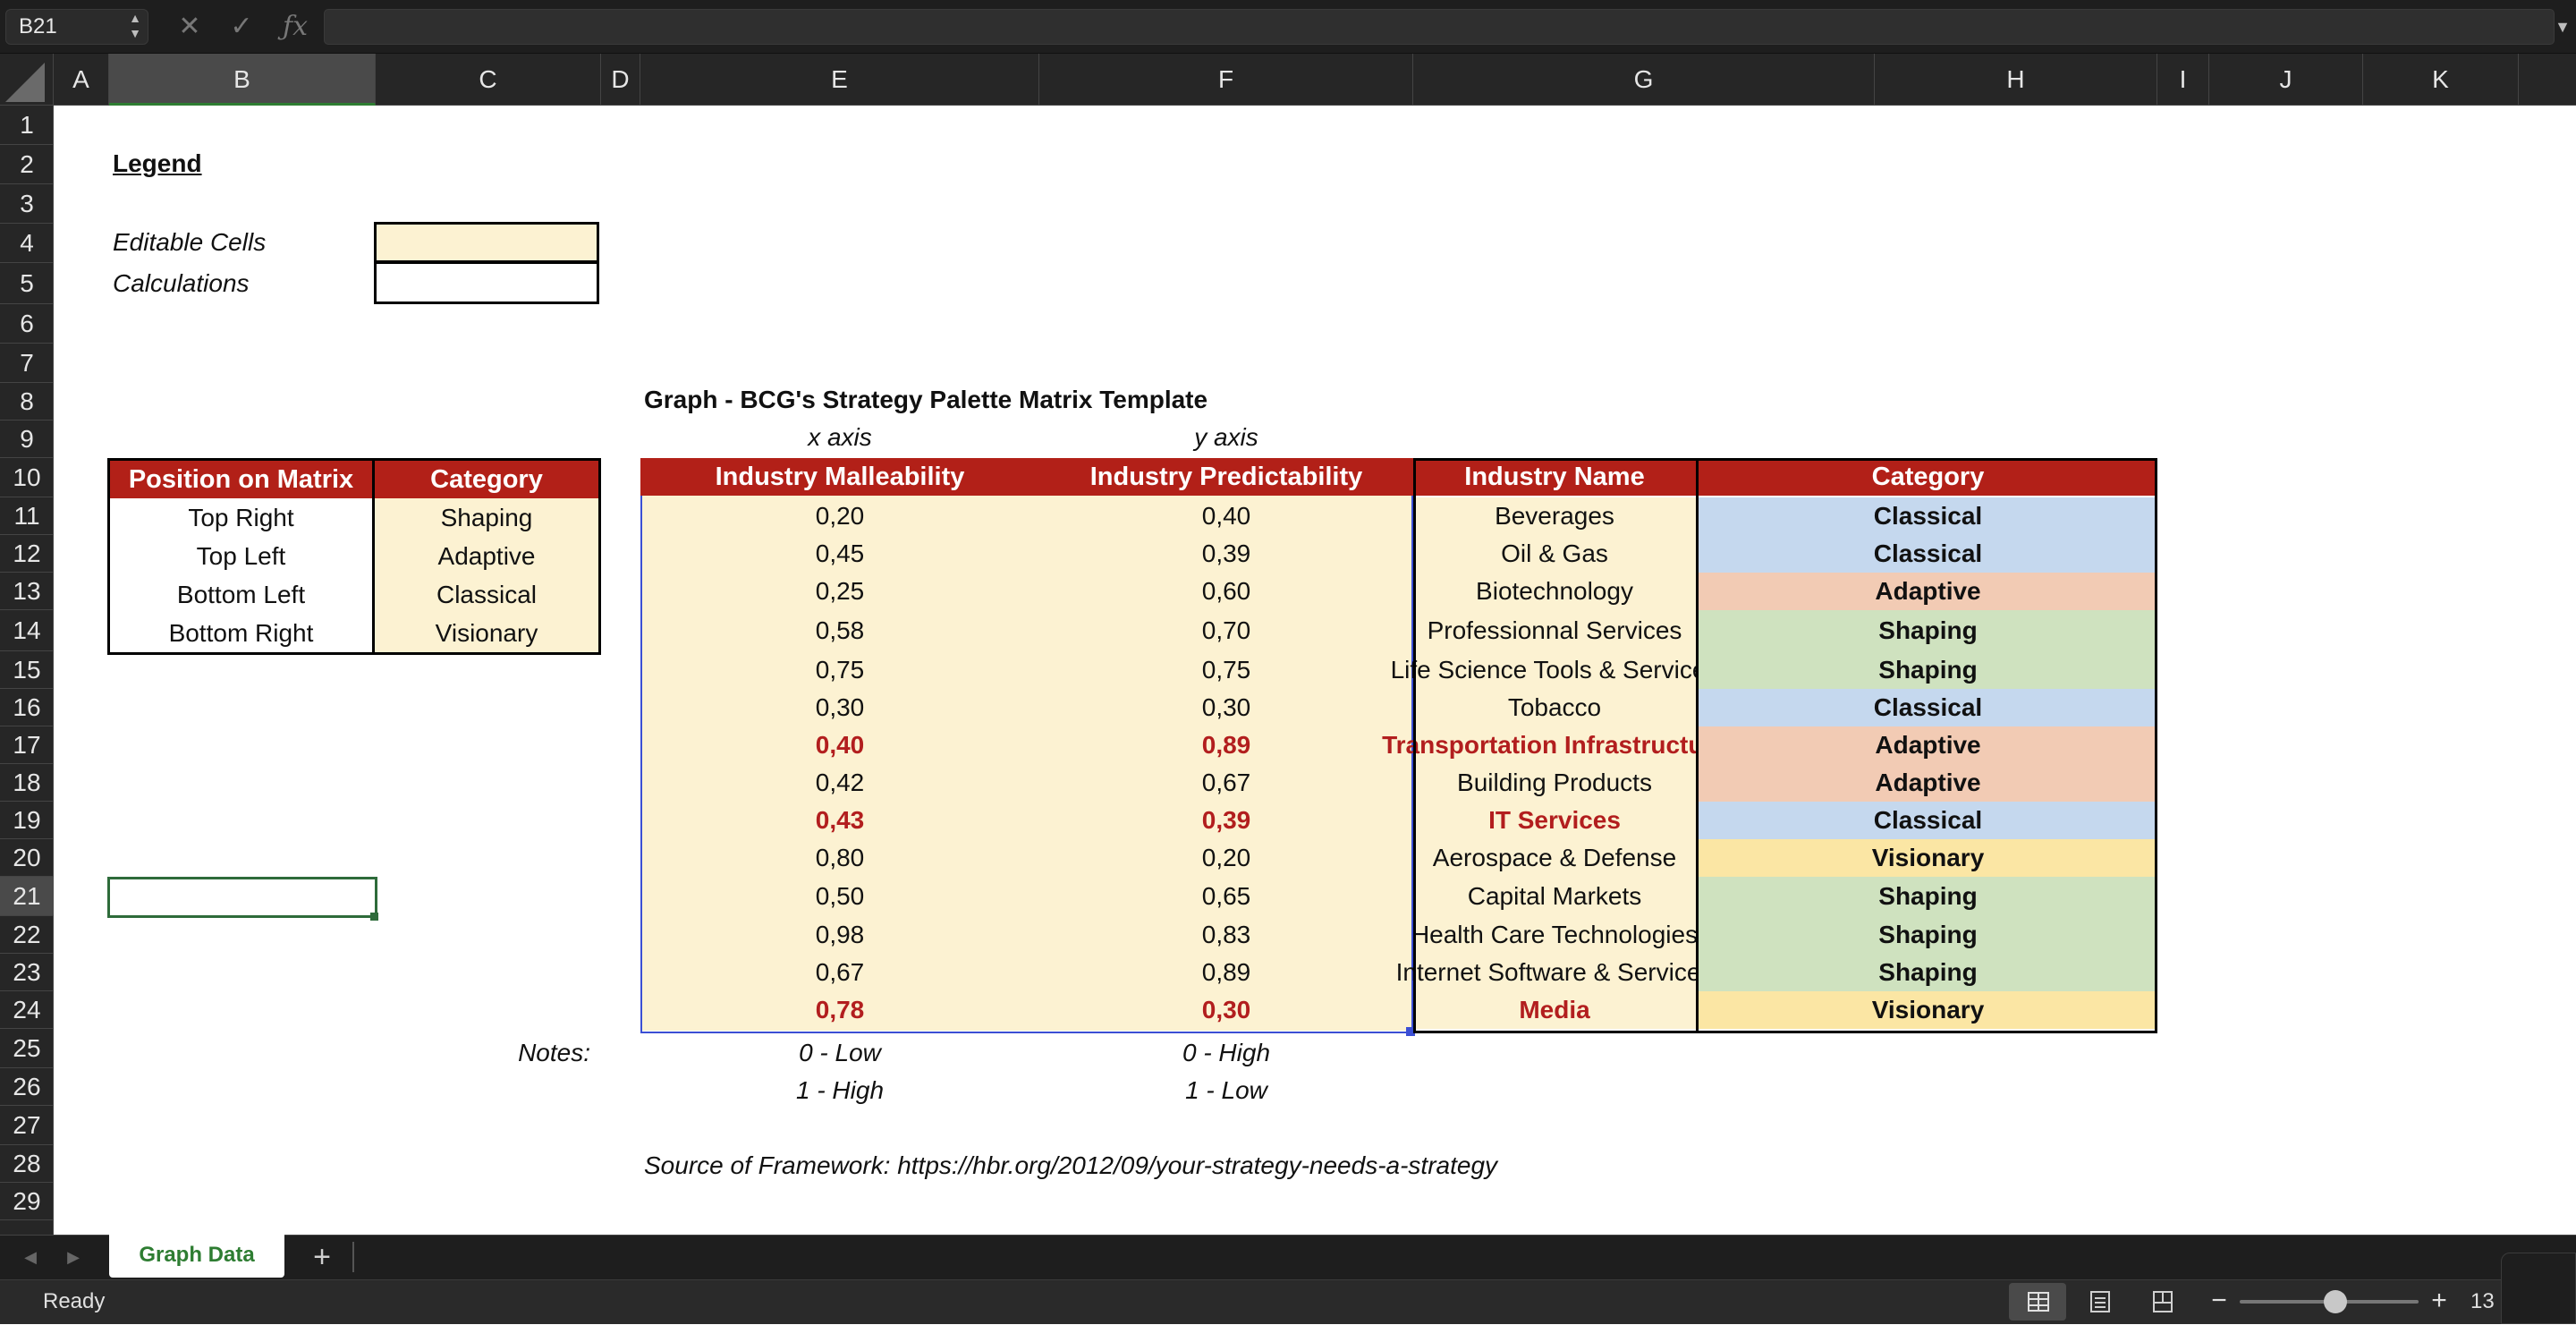 This screenshot has width=2576, height=1325. I want to click on row-header-11: 11, so click(27, 516).